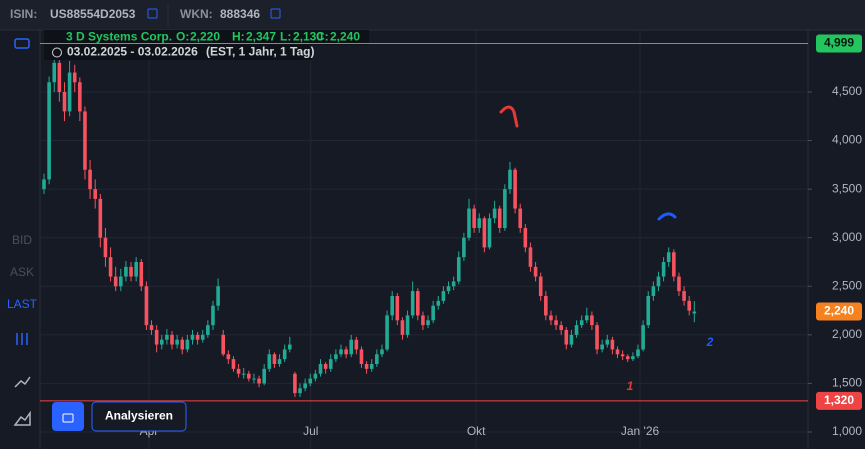 This screenshot has width=865, height=449. What do you see at coordinates (196, 14) in the screenshot?
I see `wkn-label: WKN:` at bounding box center [196, 14].